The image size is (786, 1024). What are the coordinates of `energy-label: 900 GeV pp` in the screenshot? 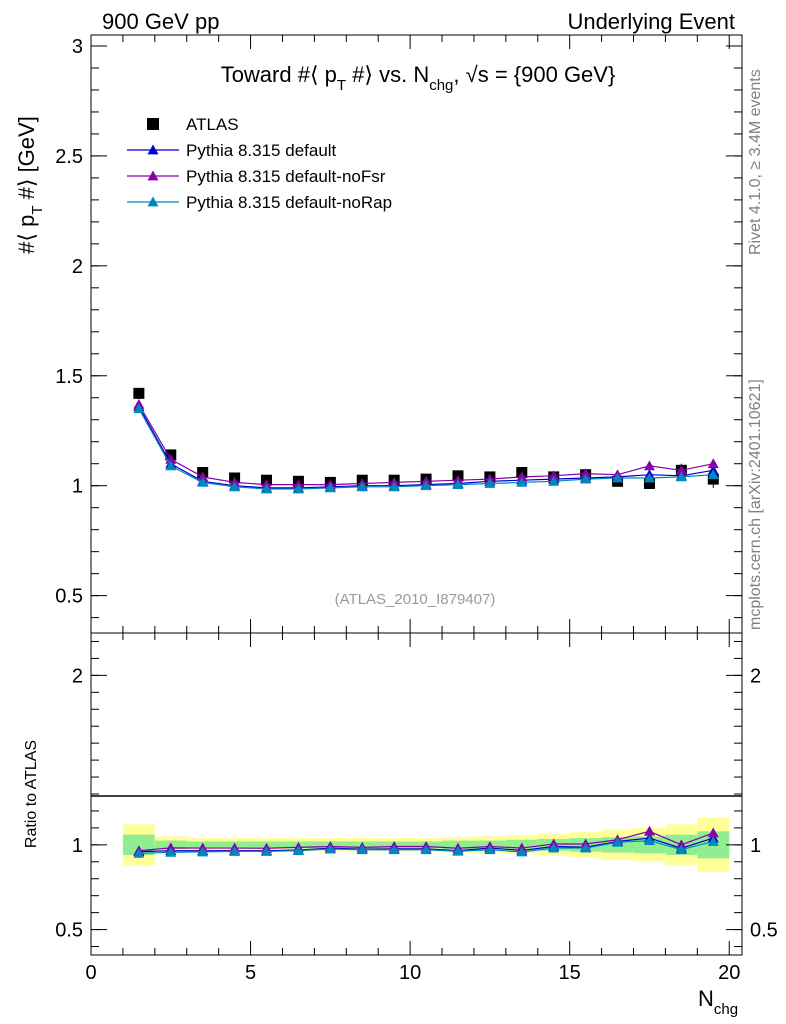 It's located at (160, 21).